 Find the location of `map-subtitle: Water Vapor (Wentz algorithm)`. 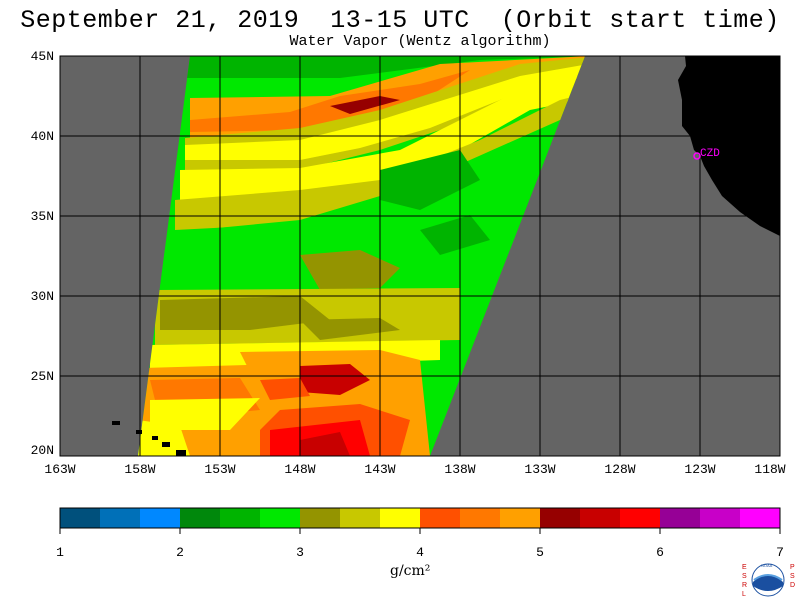

map-subtitle: Water Vapor (Wentz algorithm) is located at coordinates (420, 41).